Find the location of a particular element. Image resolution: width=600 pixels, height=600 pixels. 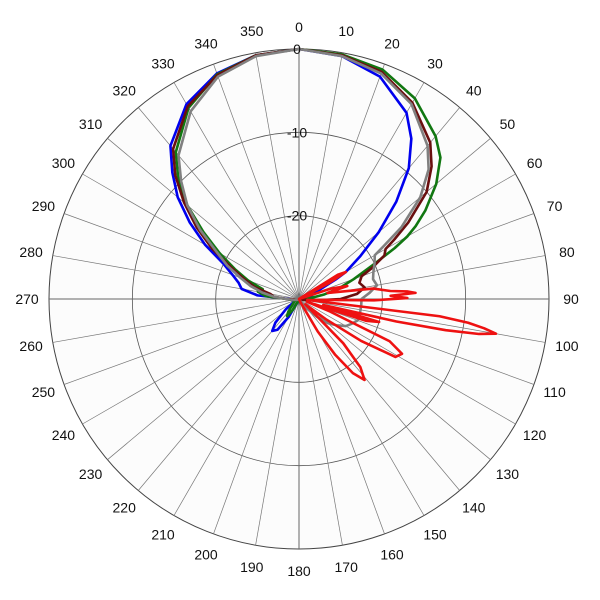

angle-tick-label: 150 is located at coordinates (435, 535).